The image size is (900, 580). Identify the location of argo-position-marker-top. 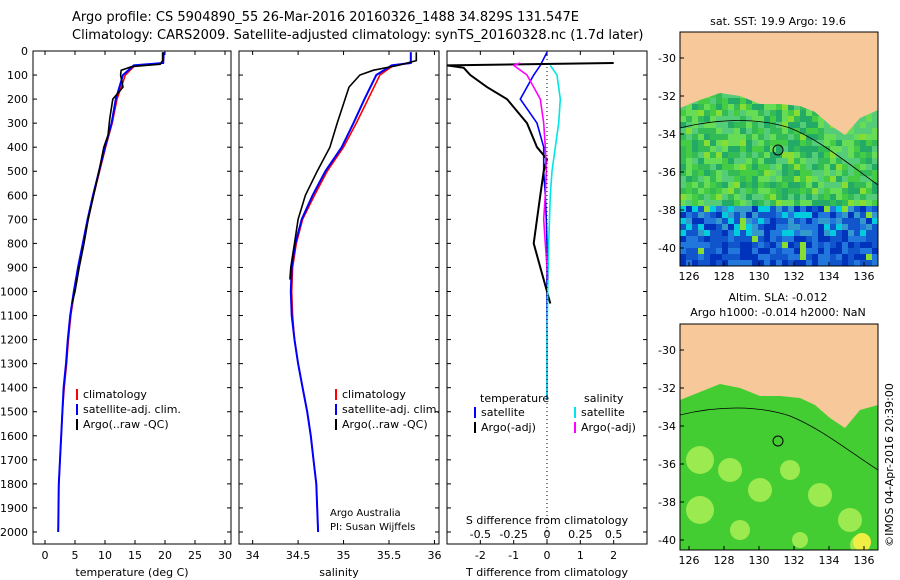
(778, 150).